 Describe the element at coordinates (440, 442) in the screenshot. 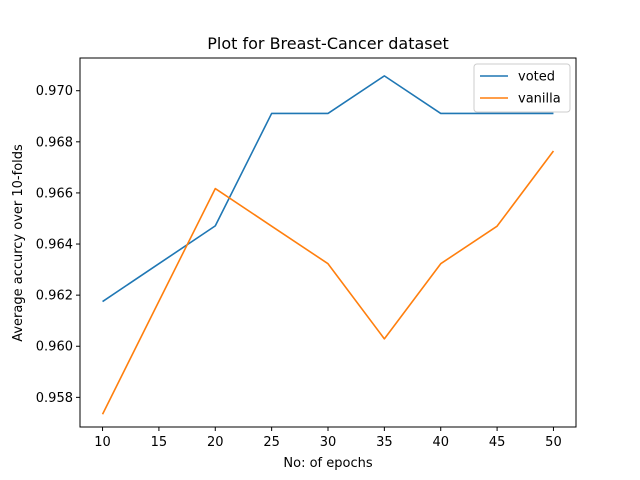

I see `x-tick-label: 40` at that location.